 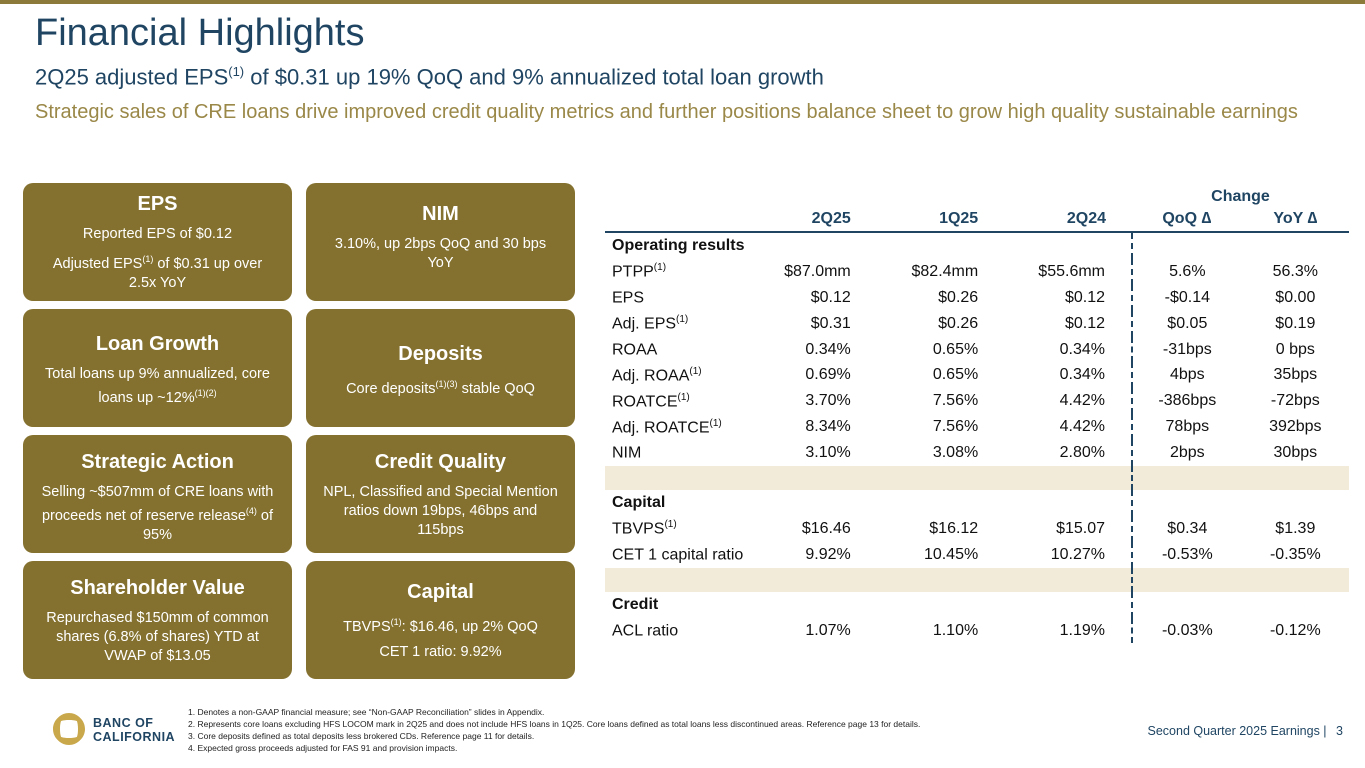 What do you see at coordinates (1339, 731) in the screenshot?
I see `page-number: 3` at bounding box center [1339, 731].